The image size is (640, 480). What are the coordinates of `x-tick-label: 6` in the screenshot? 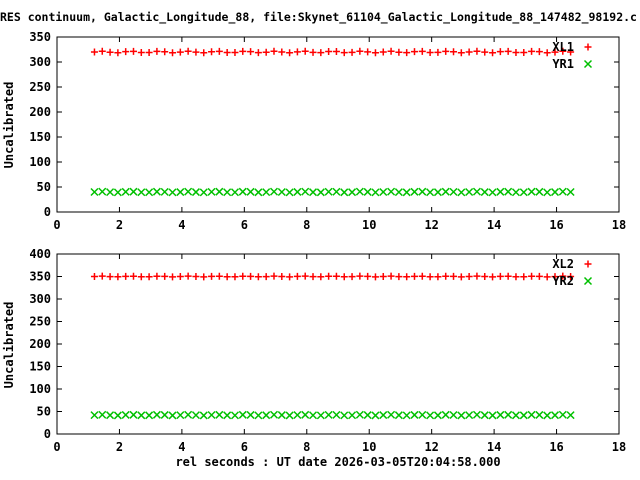 It's located at (244, 447).